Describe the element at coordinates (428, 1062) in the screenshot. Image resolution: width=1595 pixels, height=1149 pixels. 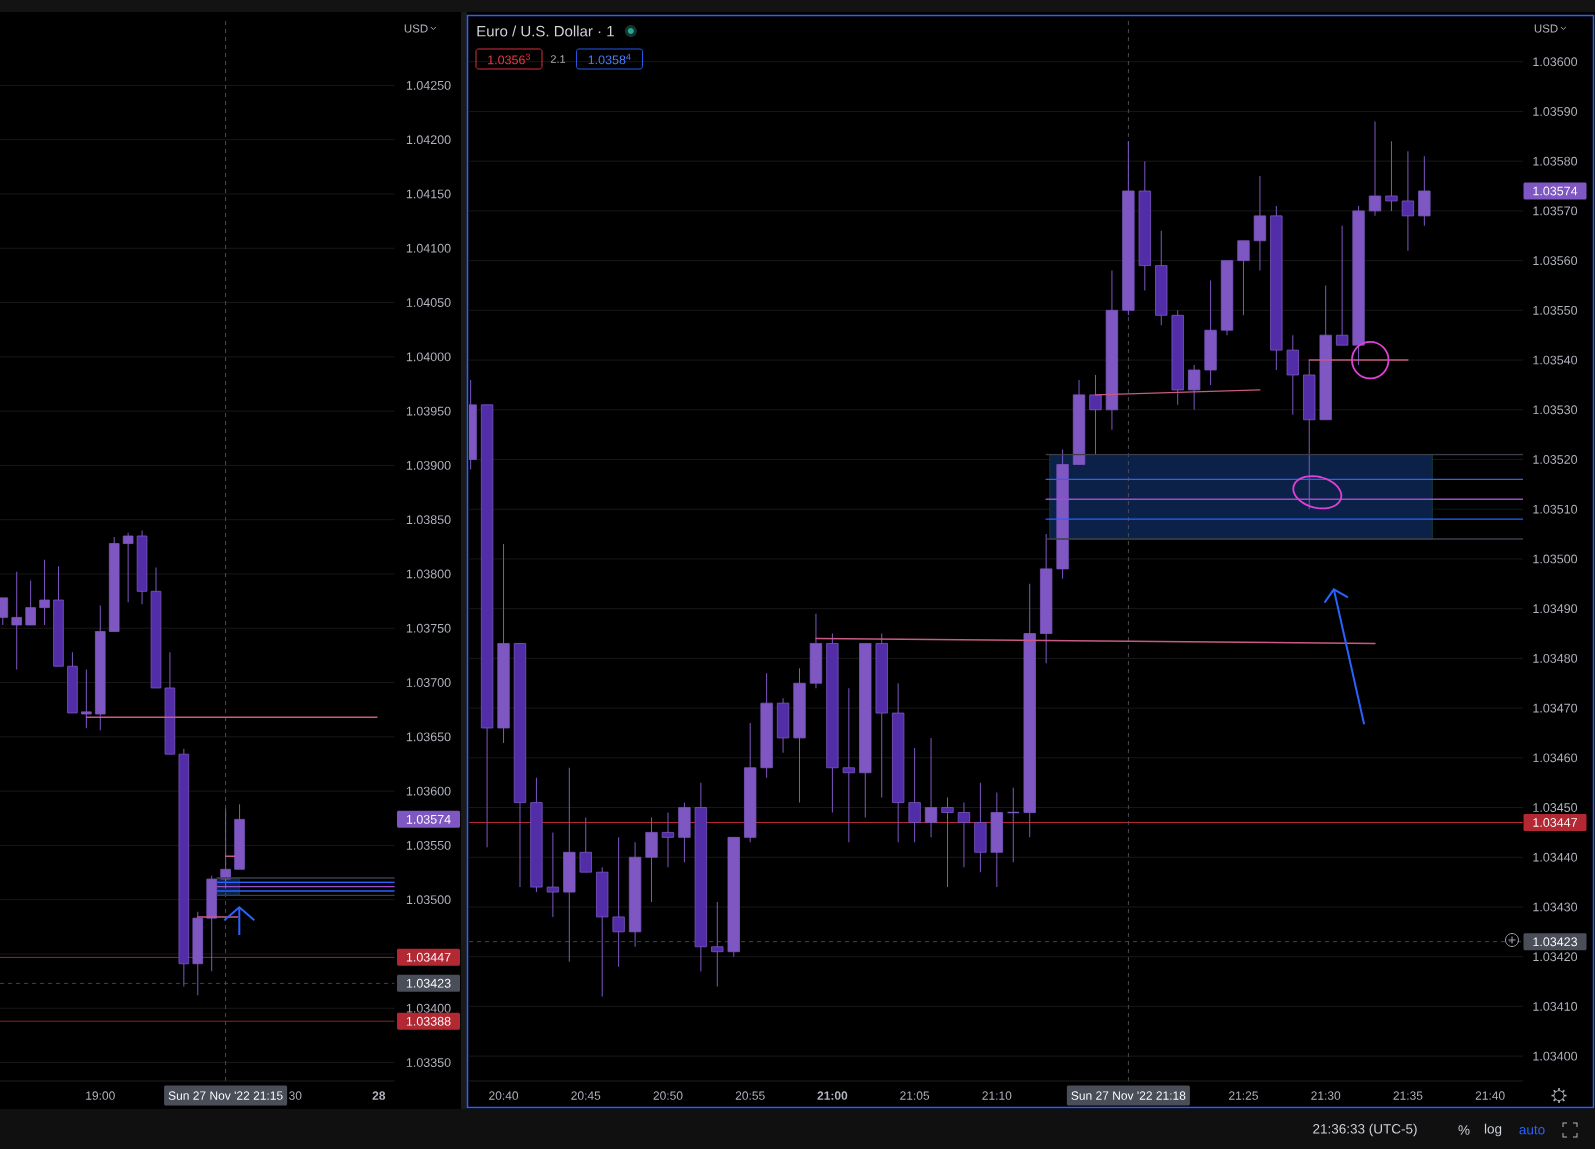
I see `y-tick-label: 1.03350` at that location.